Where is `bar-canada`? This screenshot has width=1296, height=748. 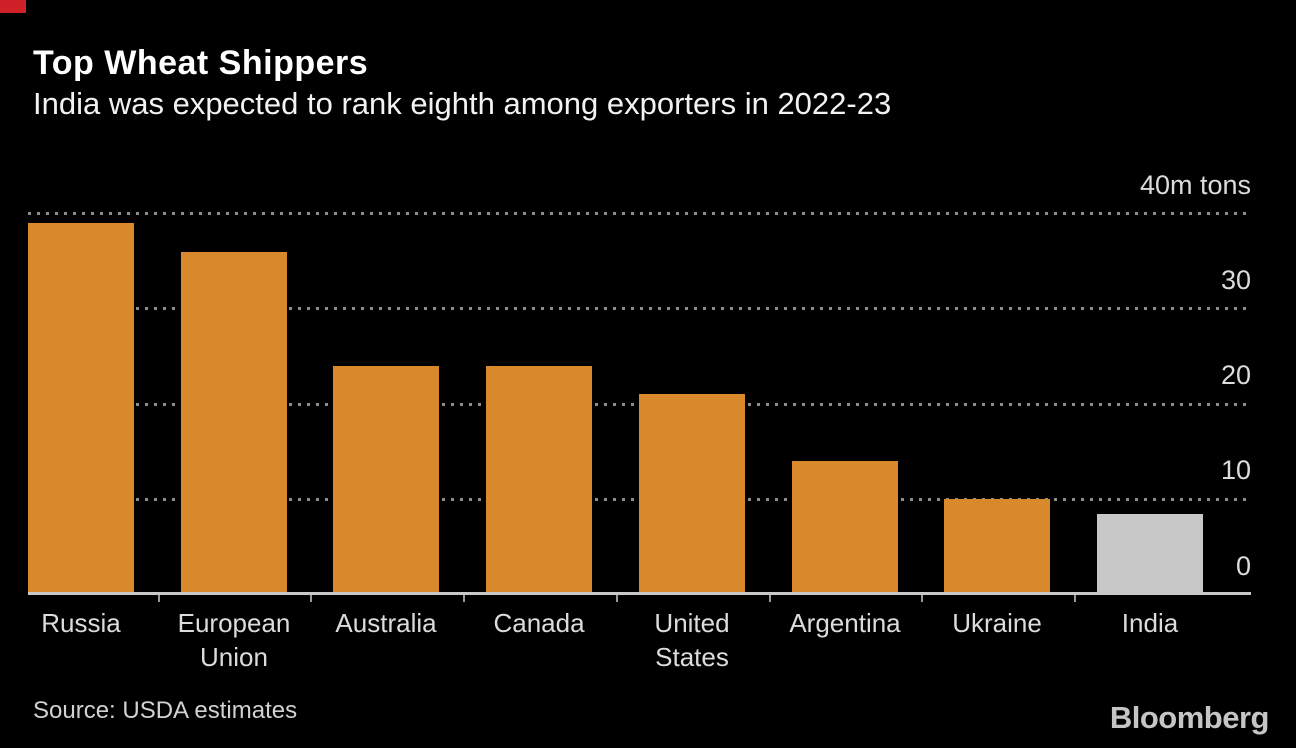 bar-canada is located at coordinates (539, 478).